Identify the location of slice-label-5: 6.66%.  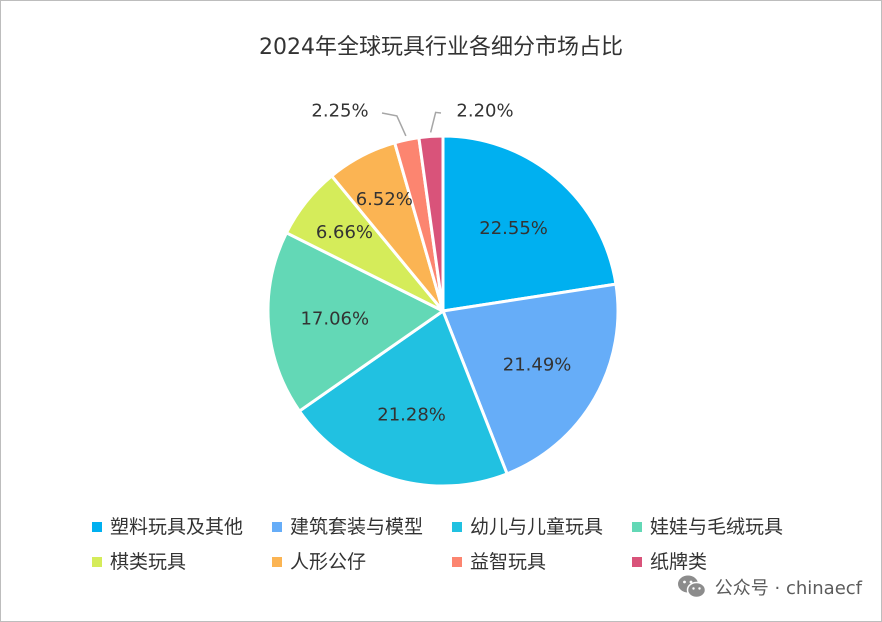
(344, 232).